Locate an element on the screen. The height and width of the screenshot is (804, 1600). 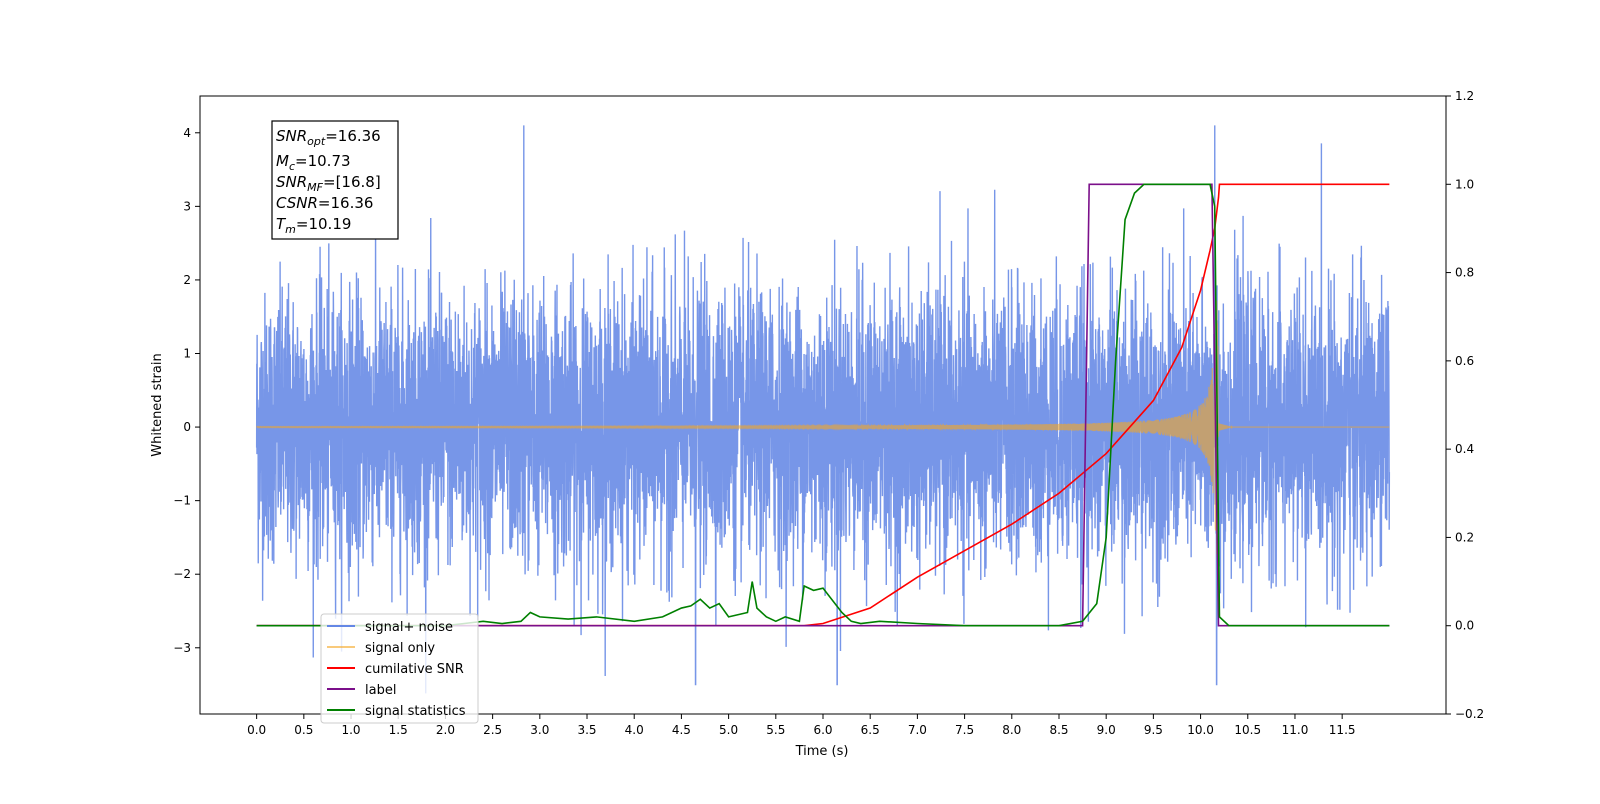
x-axis-label: Time (s) is located at coordinates (822, 751).